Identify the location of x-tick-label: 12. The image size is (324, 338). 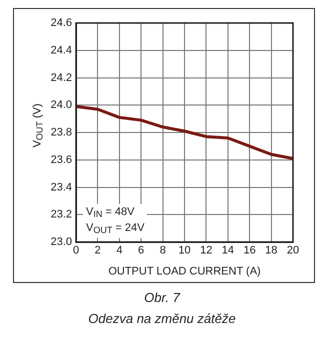
(206, 250).